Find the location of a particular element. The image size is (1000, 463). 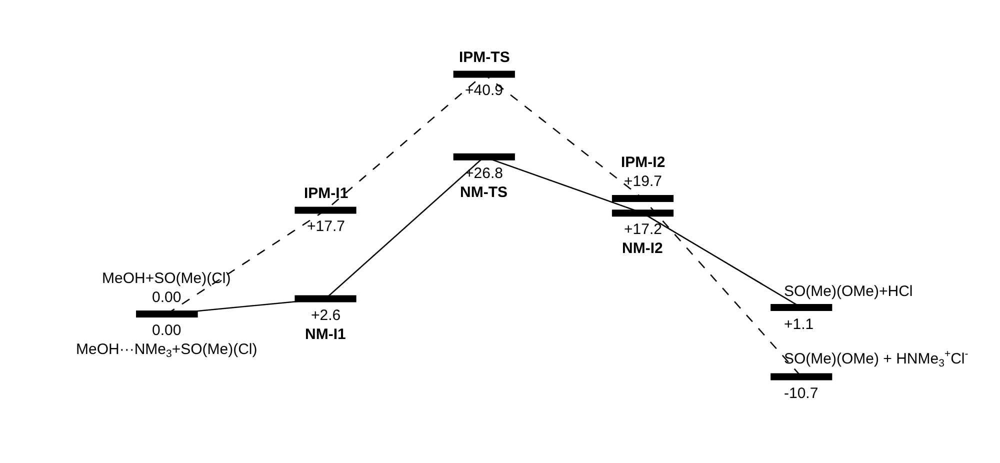

annotation: SO(Me)(OMe)+HCl is located at coordinates (848, 291).